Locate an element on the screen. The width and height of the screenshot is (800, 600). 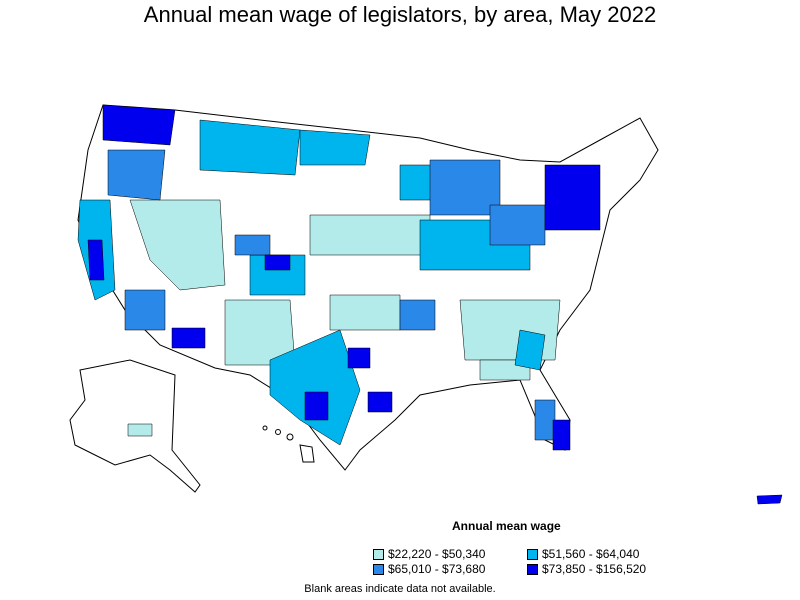
region-dakotas-north is located at coordinates (335, 147).